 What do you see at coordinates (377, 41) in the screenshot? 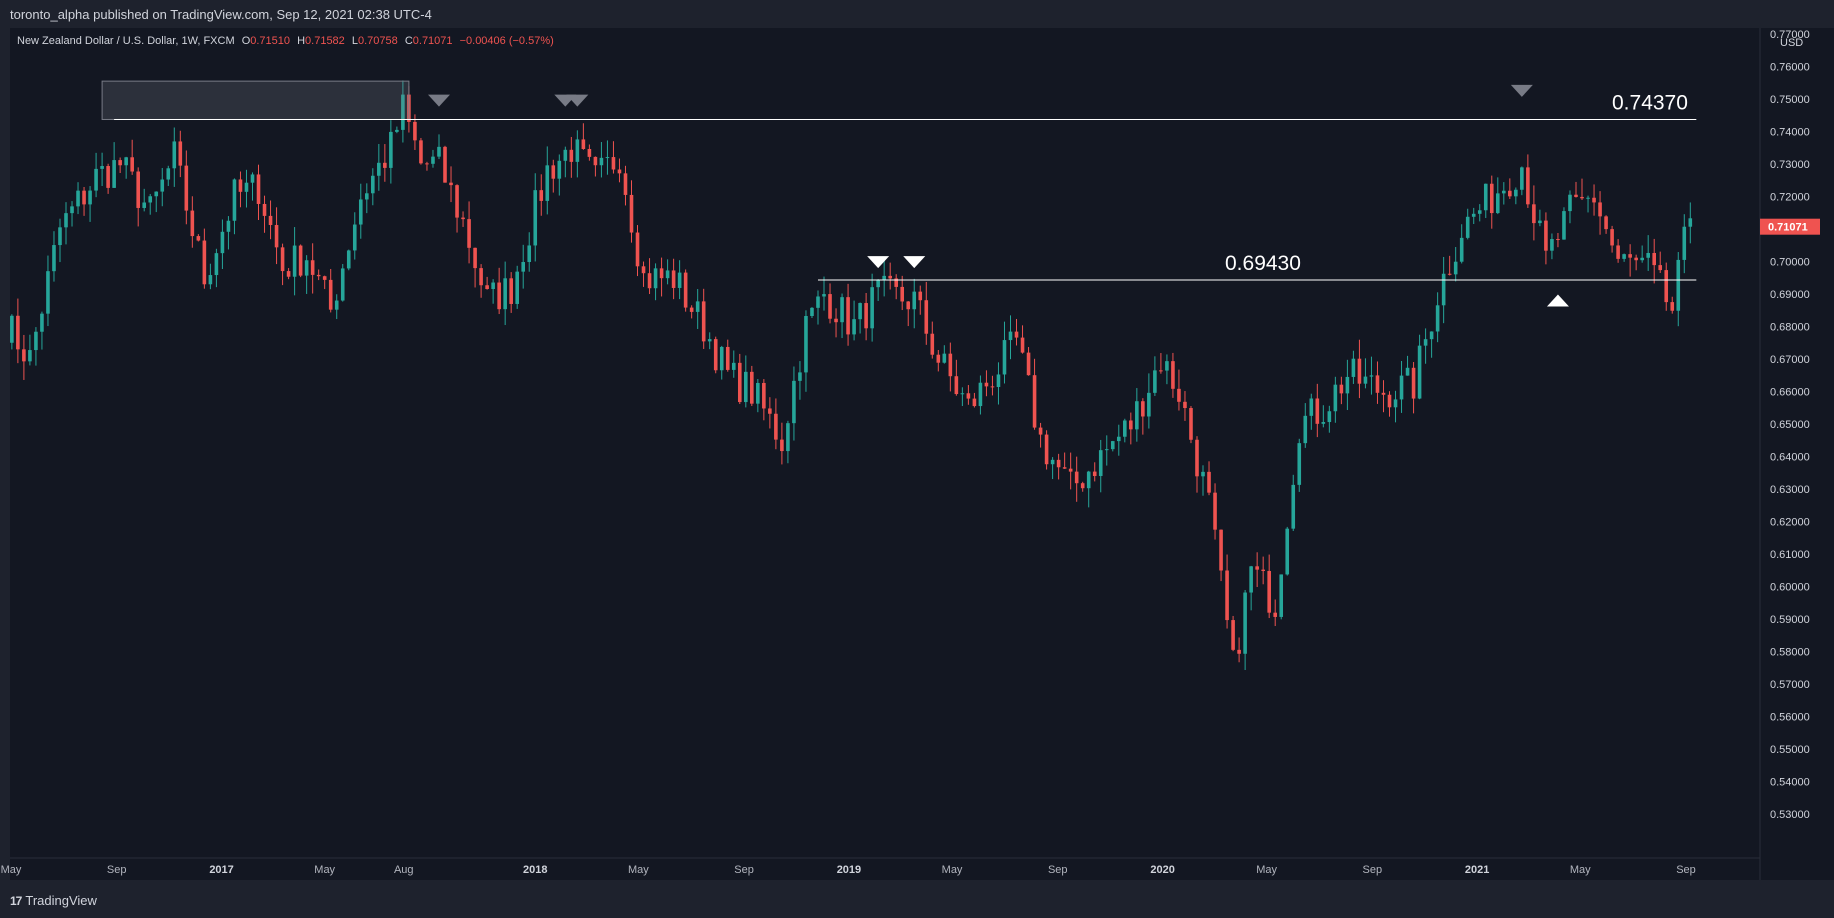
I see `low-value: 0.70758` at bounding box center [377, 41].